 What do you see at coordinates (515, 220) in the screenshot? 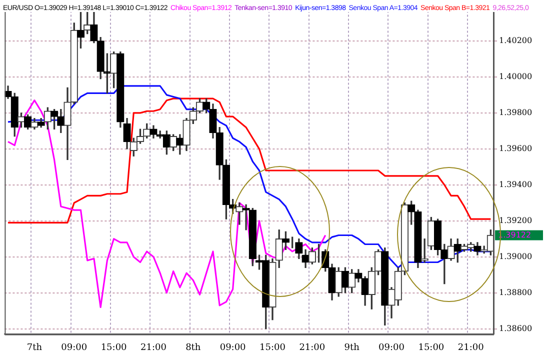
I see `y-tick-label: 1.39200` at bounding box center [515, 220].